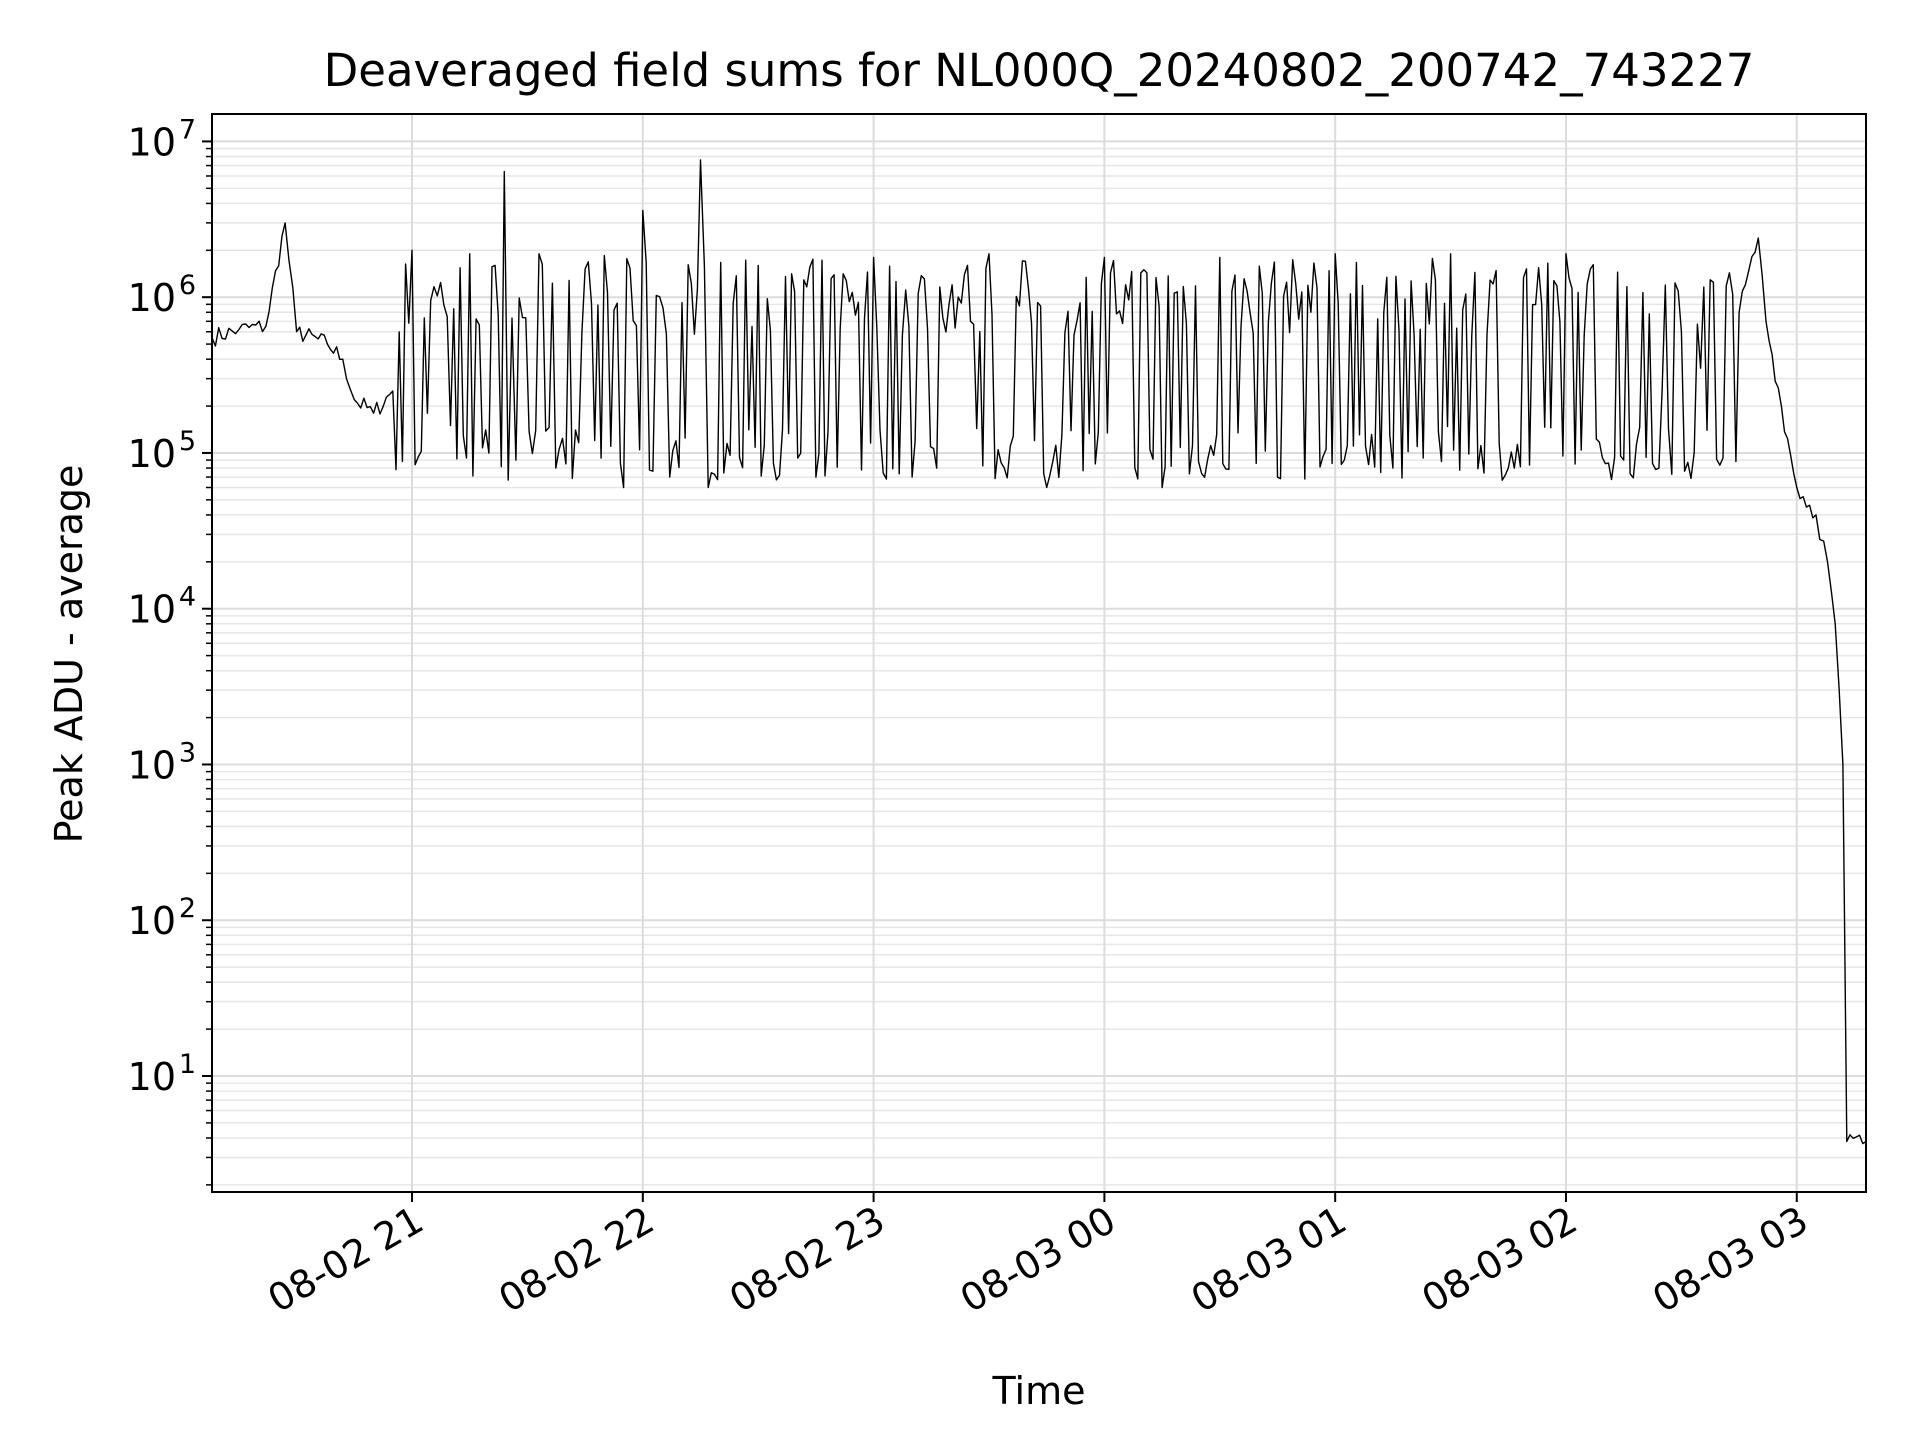 The height and width of the screenshot is (1440, 1920). What do you see at coordinates (162, 918) in the screenshot?
I see `y-tick-label: 10 2` at bounding box center [162, 918].